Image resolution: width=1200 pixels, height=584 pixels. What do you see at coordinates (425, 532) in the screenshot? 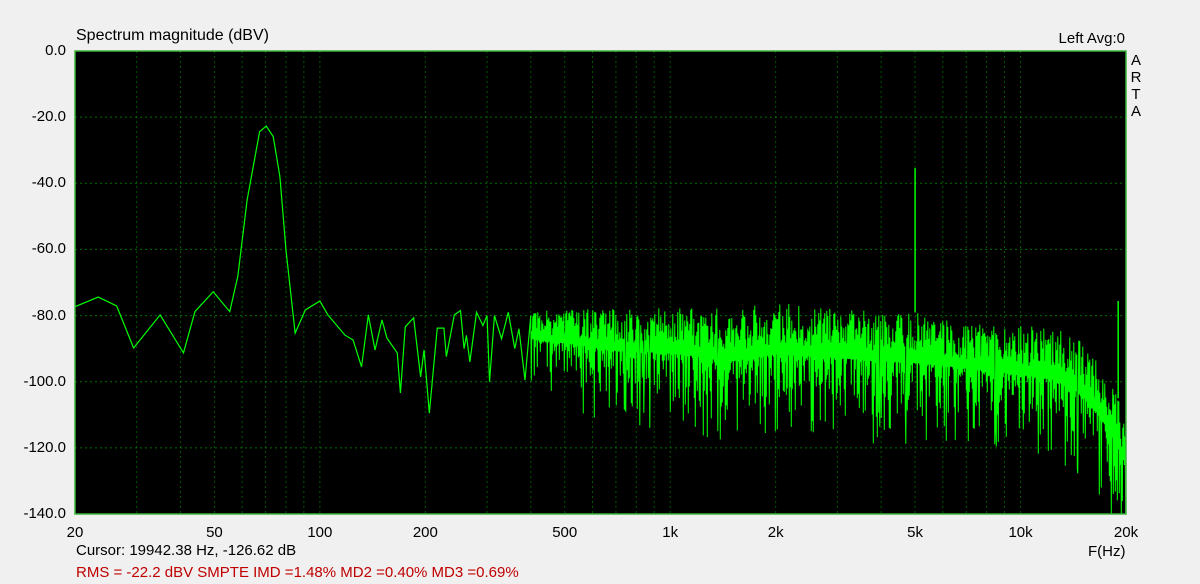
I see `x-tick-label: 200` at bounding box center [425, 532].